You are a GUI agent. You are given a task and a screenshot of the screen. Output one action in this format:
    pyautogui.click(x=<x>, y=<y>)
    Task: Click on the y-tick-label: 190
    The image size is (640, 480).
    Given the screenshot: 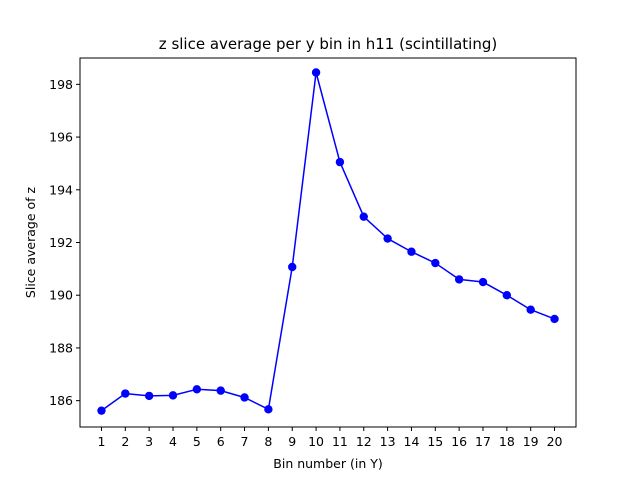 What is the action you would take?
    pyautogui.click(x=61, y=295)
    